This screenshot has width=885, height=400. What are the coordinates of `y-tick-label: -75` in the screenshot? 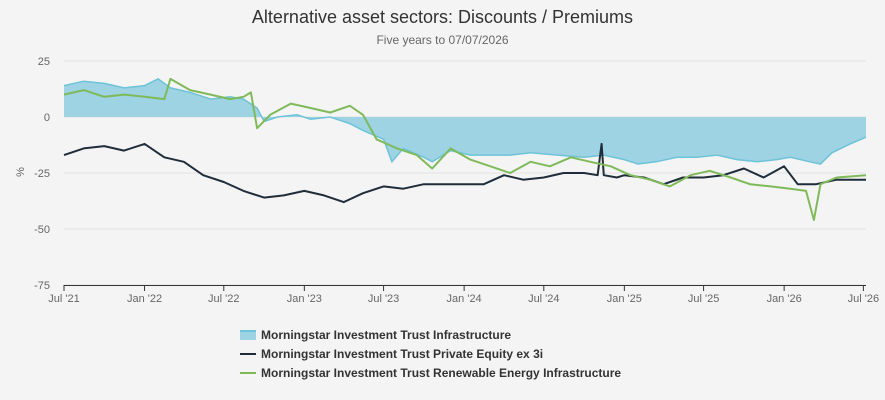 It's located at (42, 286).